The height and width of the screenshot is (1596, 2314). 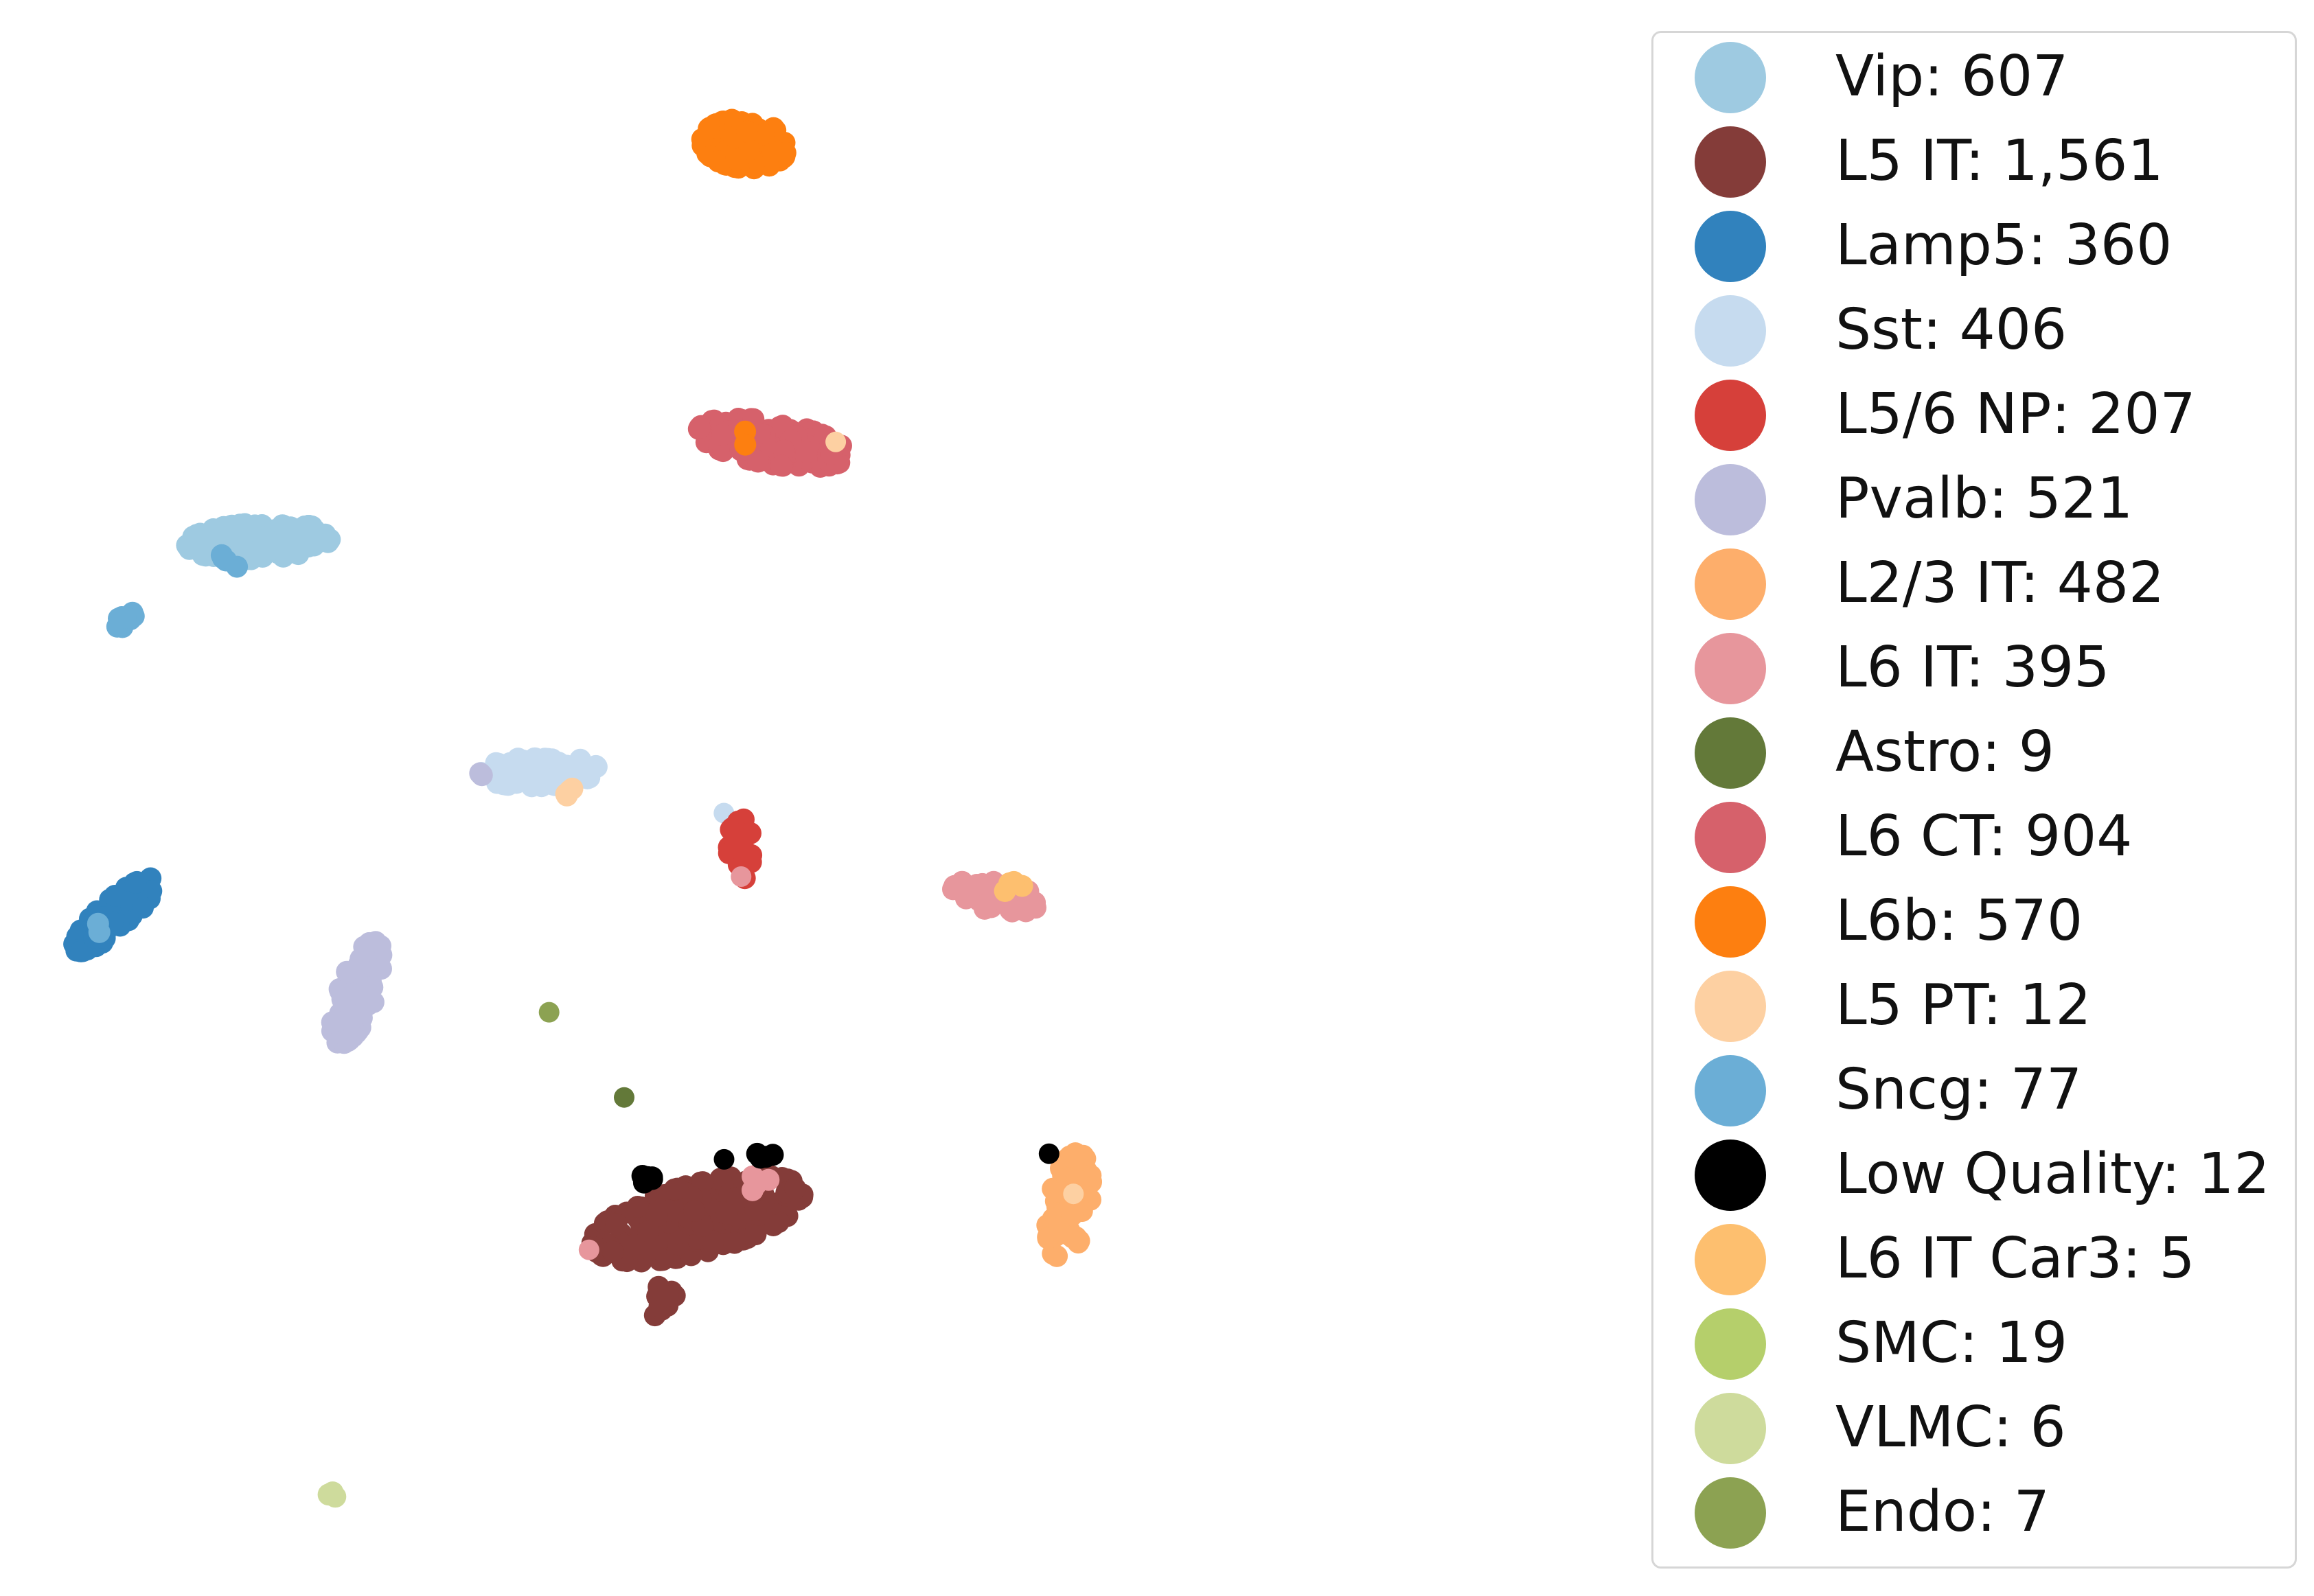 I want to click on legend-label: Endo: 7, so click(x=1942, y=1512).